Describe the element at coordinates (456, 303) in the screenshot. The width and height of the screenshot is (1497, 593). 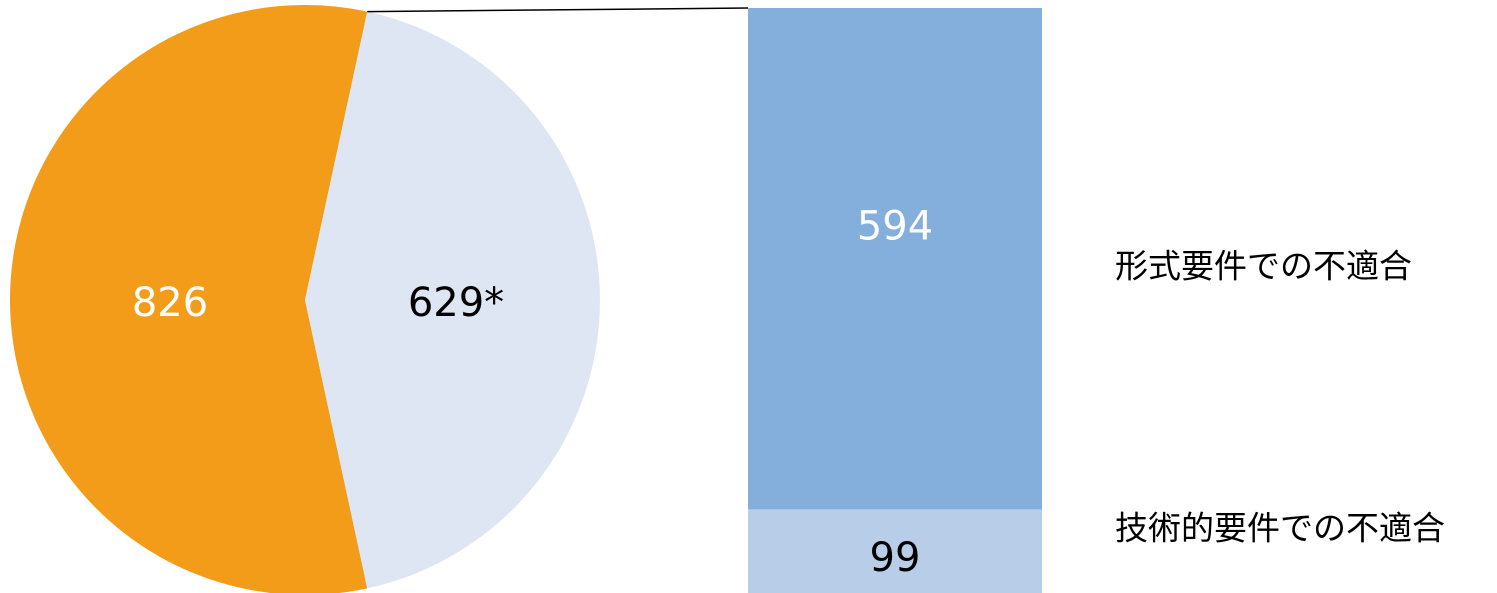
I see `pie-slice-label: 629*` at that location.